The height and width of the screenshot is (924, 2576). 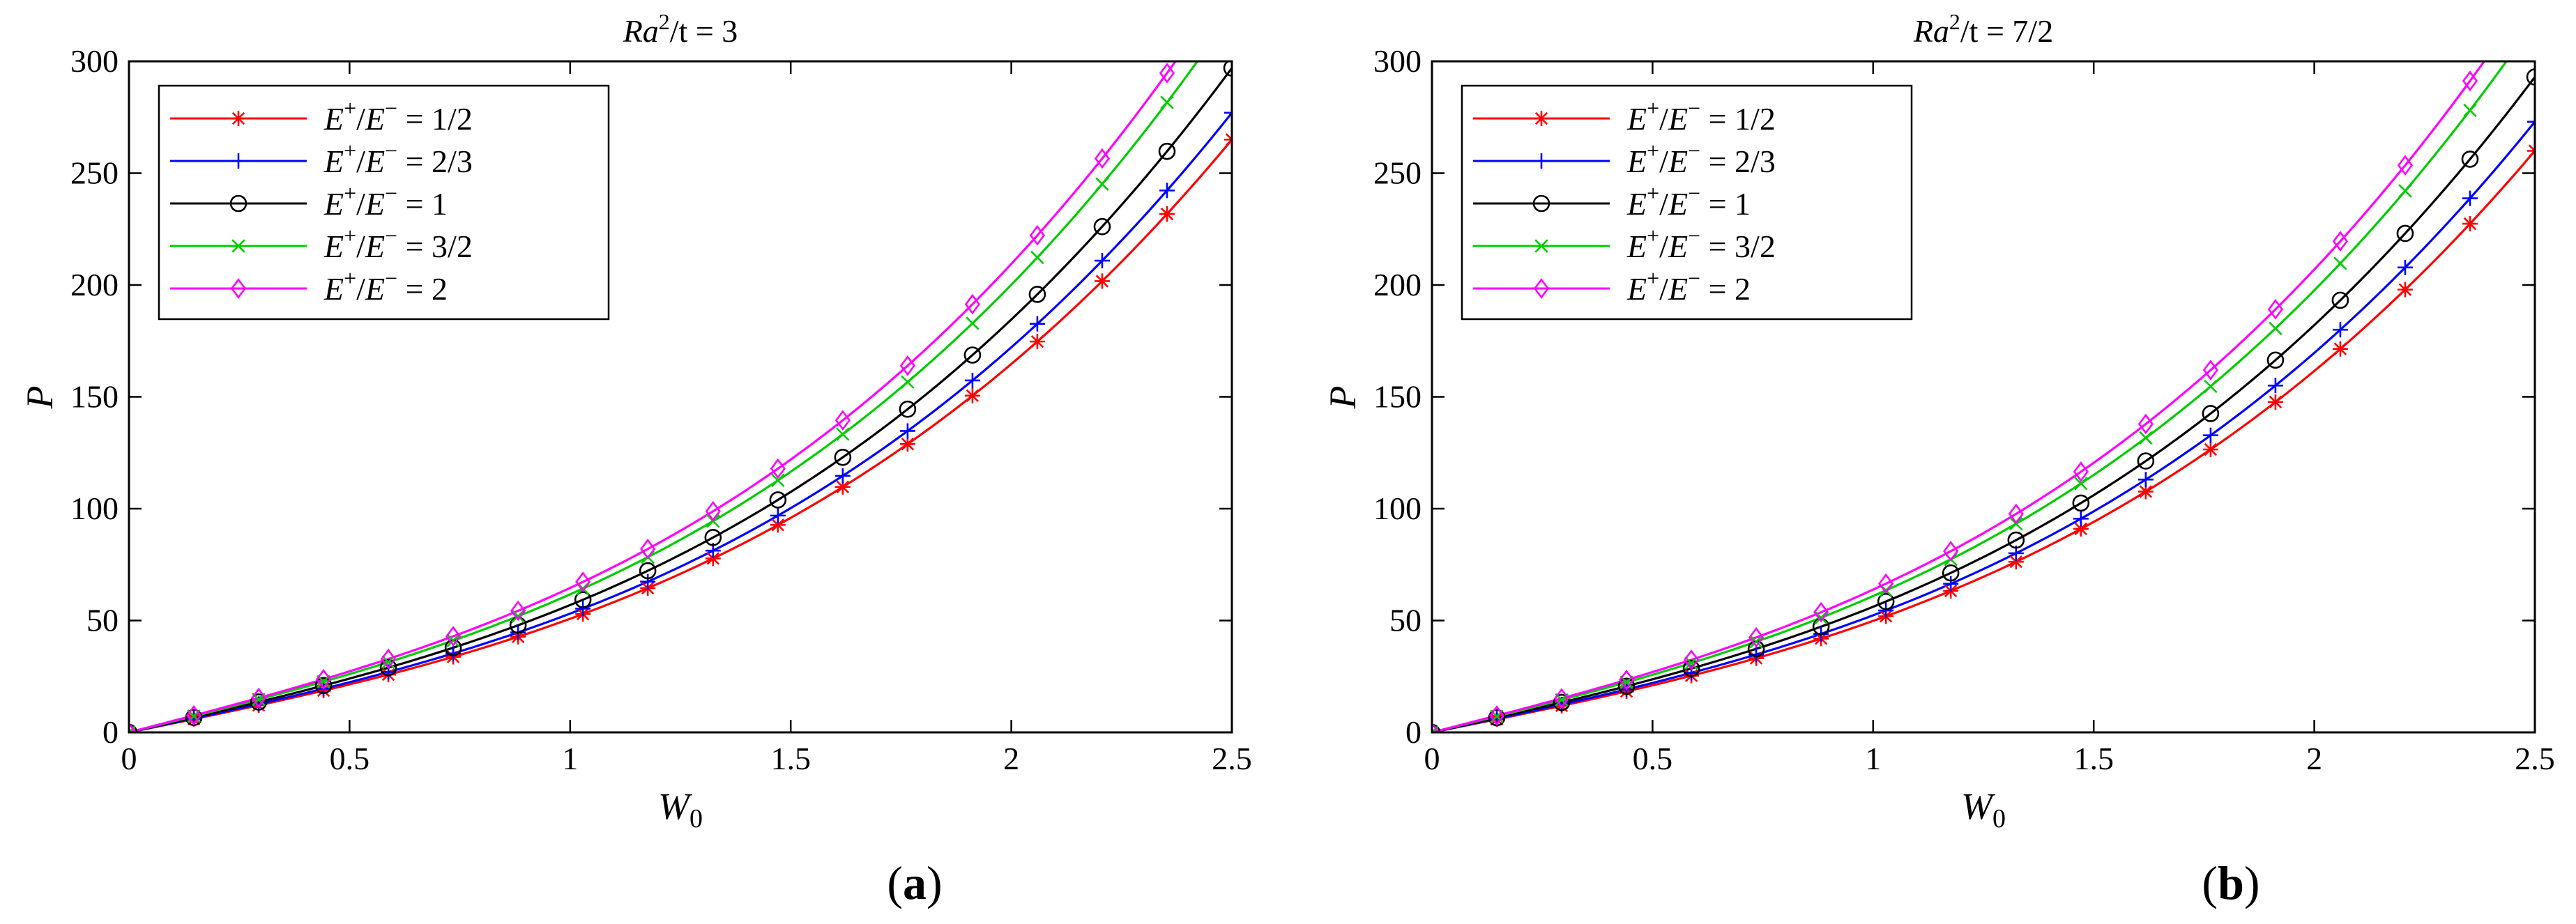 I want to click on y-tick: 250, so click(x=651, y=173).